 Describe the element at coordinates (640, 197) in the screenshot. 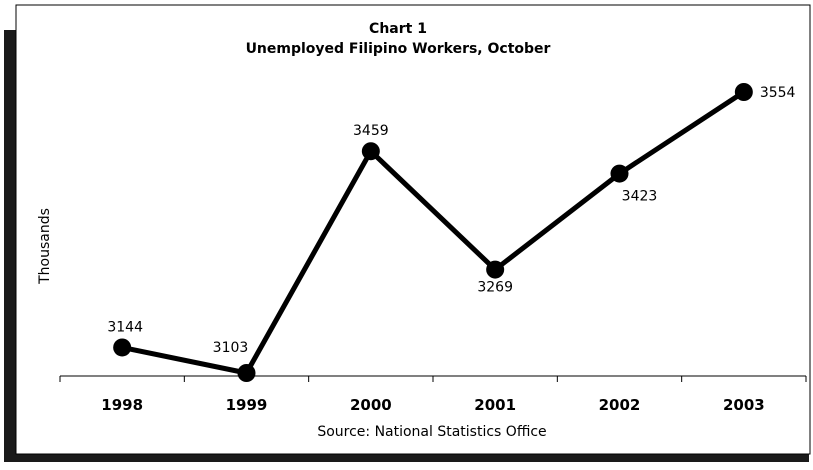

I see `data-label: 3423` at that location.